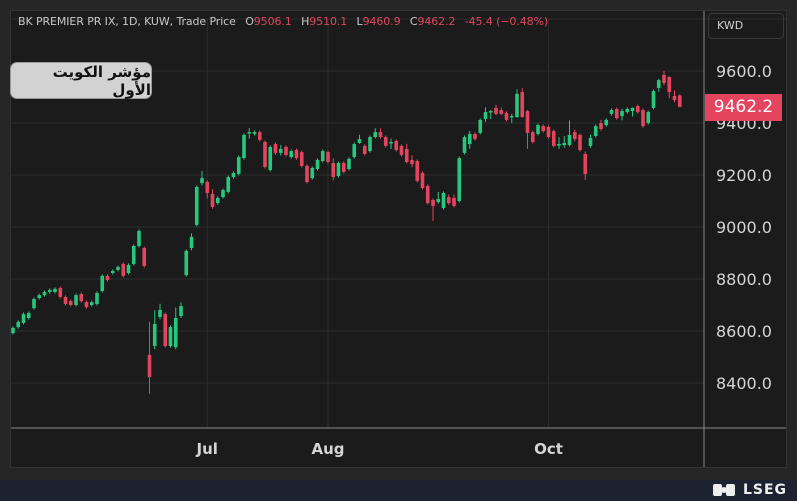  Describe the element at coordinates (249, 21) in the screenshot. I see `open-label: O` at that location.